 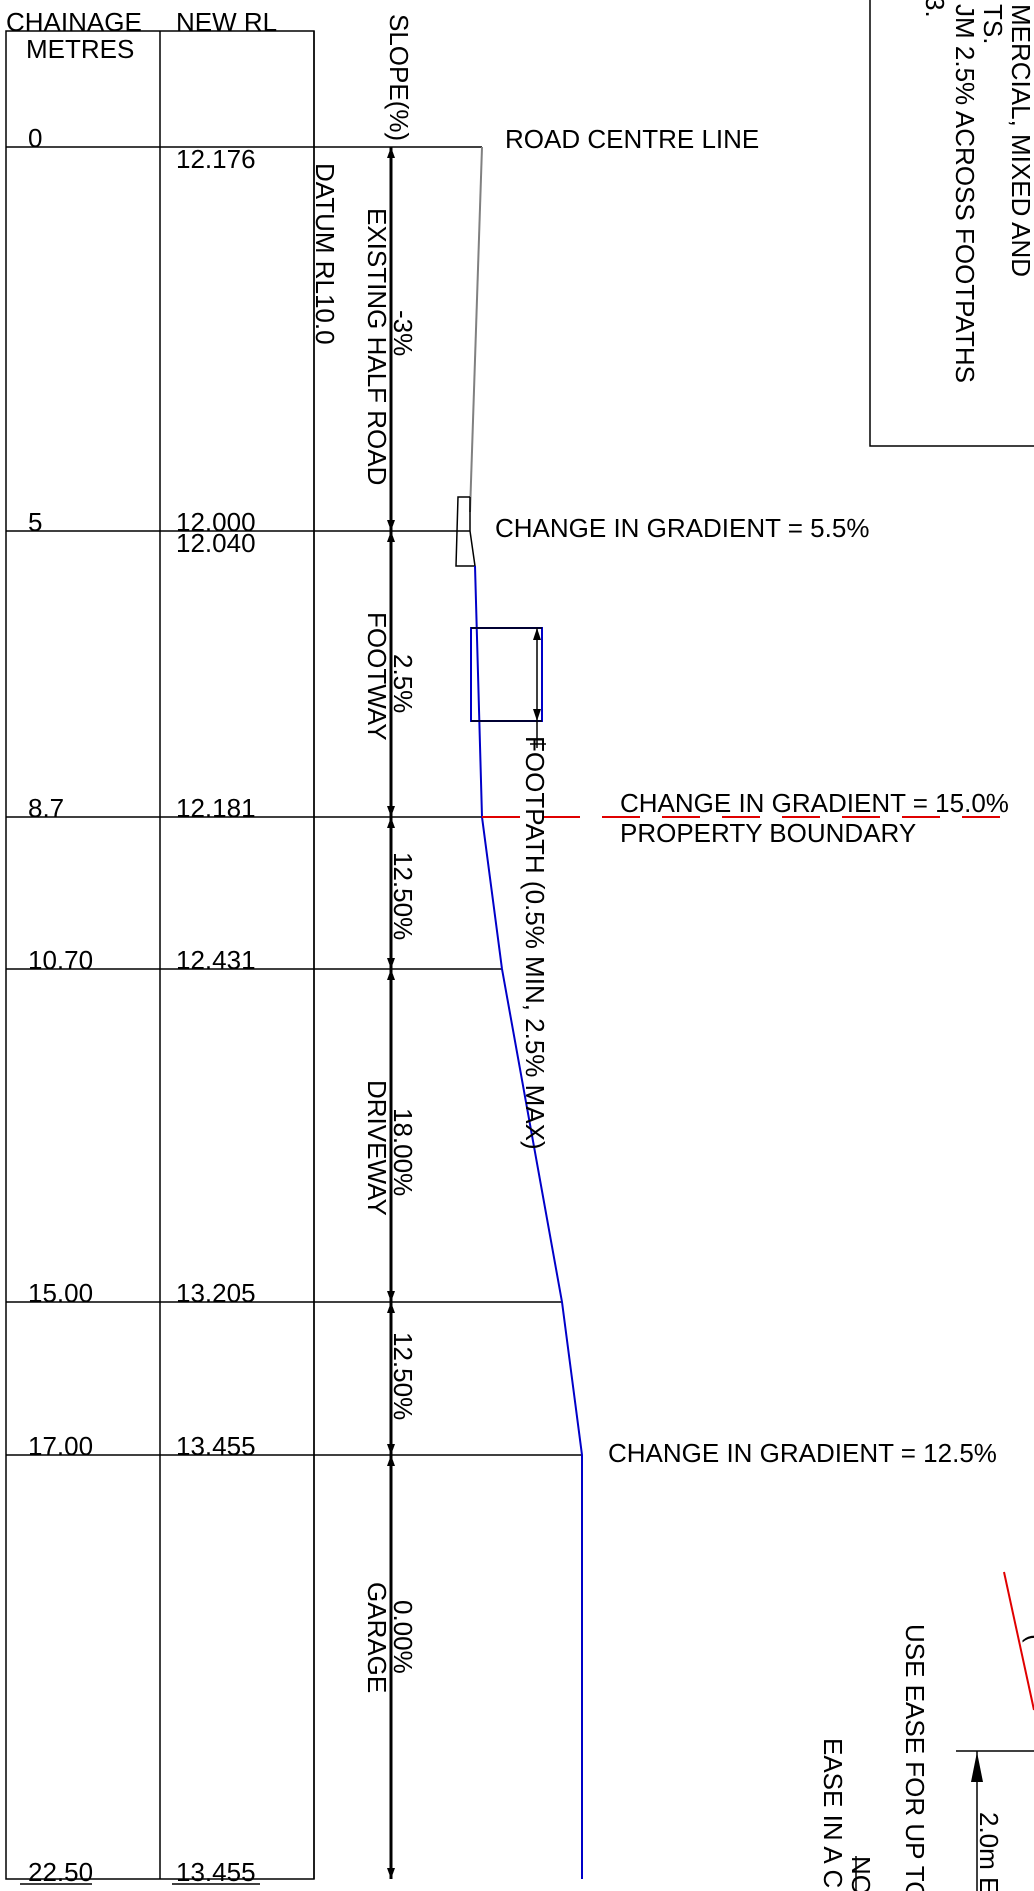 What do you see at coordinates (226, 22) in the screenshot?
I see `new-rl-header: NEW RL` at bounding box center [226, 22].